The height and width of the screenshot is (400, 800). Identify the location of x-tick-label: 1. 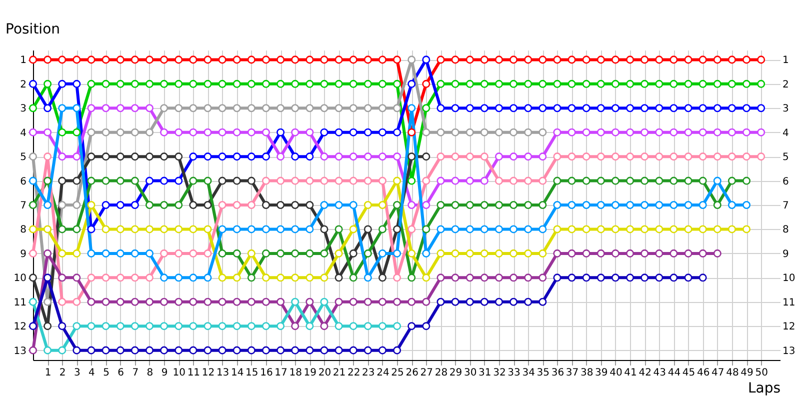
(48, 373).